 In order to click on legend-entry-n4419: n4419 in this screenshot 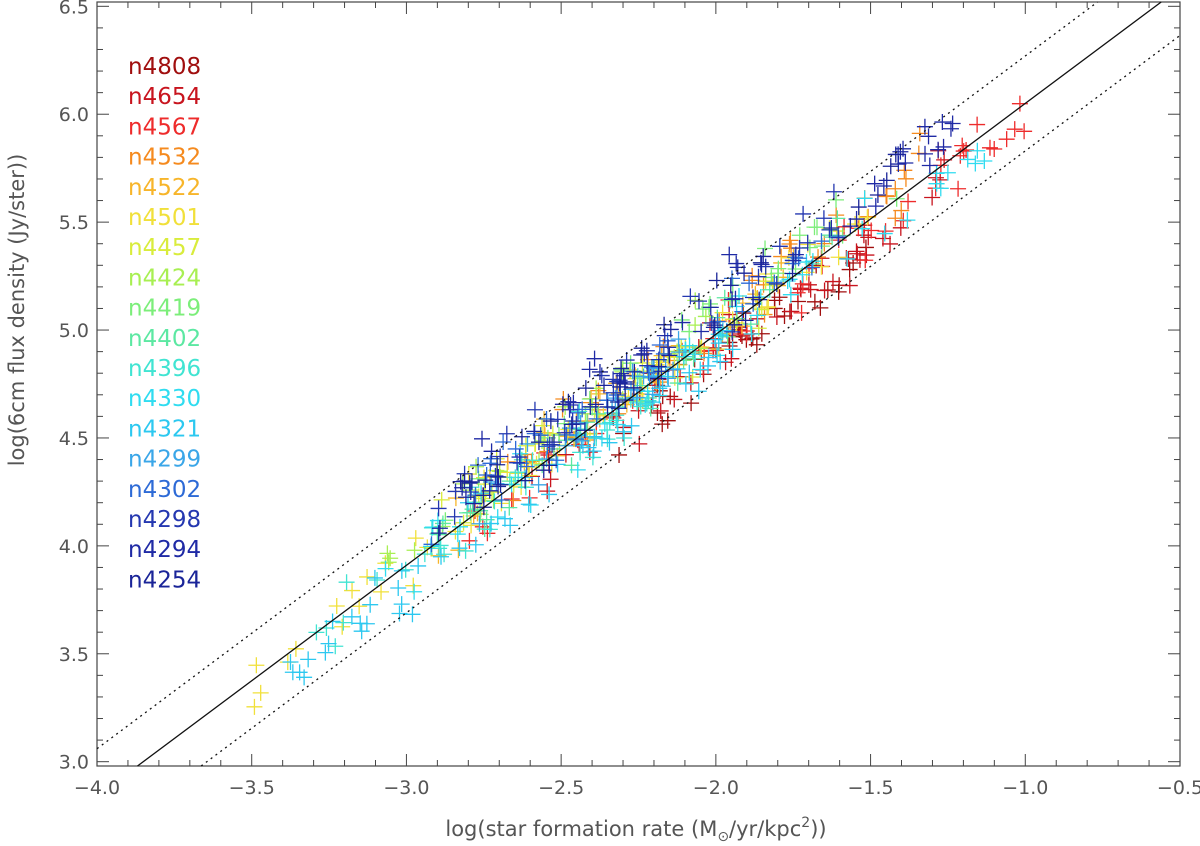, I will do `click(164, 309)`.